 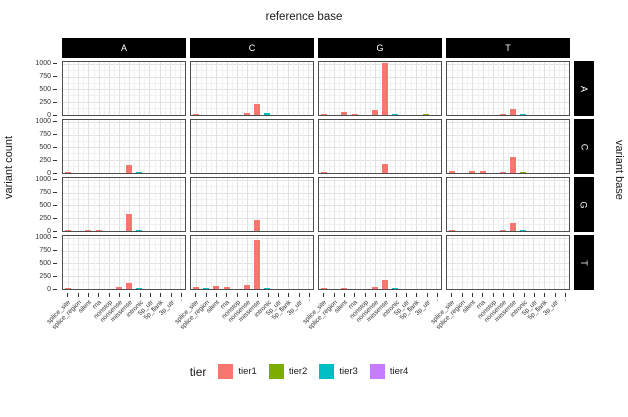 What do you see at coordinates (45, 148) in the screenshot?
I see `y-tick-label: 500` at bounding box center [45, 148].